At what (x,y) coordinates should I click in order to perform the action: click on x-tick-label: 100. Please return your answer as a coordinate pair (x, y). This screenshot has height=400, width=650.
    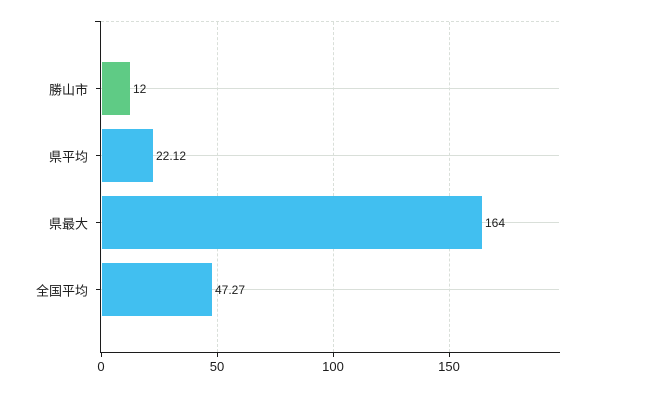
    Looking at the image, I should click on (333, 366).